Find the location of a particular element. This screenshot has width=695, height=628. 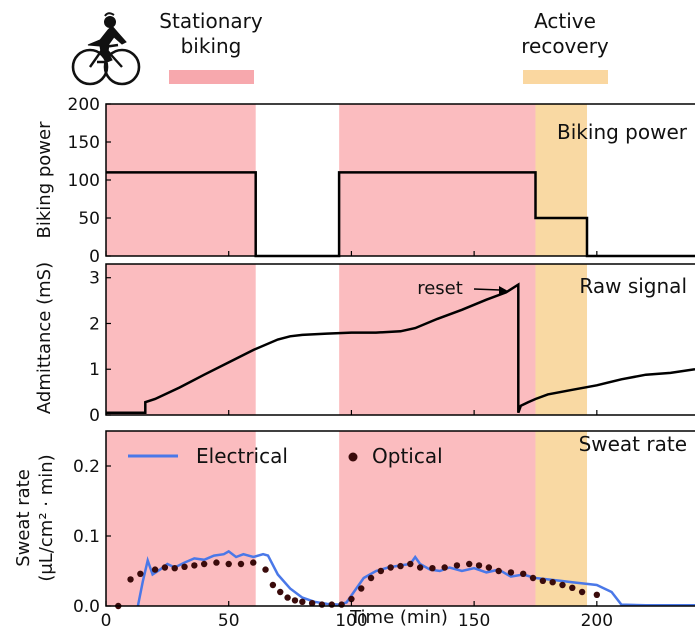

time-x-label: Time (min) is located at coordinates (398, 617).